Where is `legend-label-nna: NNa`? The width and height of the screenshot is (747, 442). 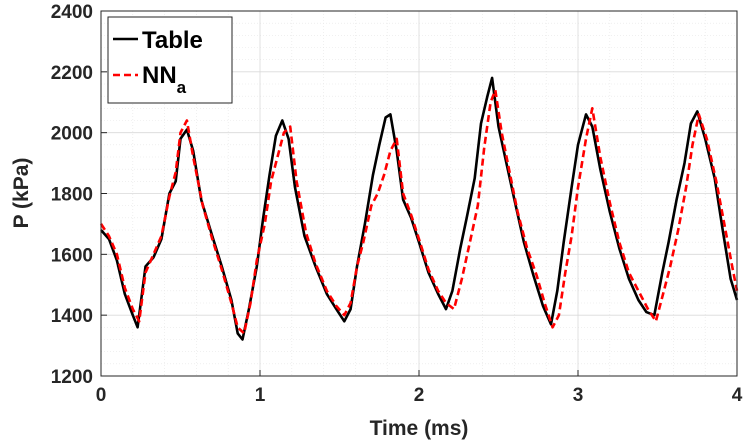
legend-label-nna: NNa is located at coordinates (164, 79).